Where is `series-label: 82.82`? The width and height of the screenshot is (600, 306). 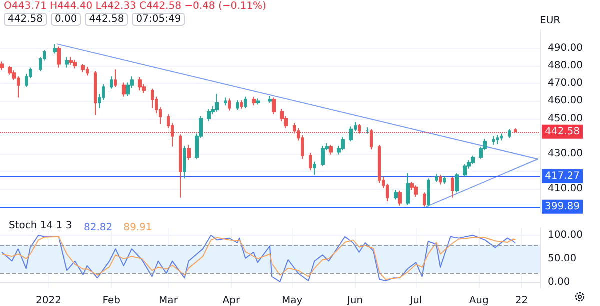 series-label: 82.82 is located at coordinates (98, 228).